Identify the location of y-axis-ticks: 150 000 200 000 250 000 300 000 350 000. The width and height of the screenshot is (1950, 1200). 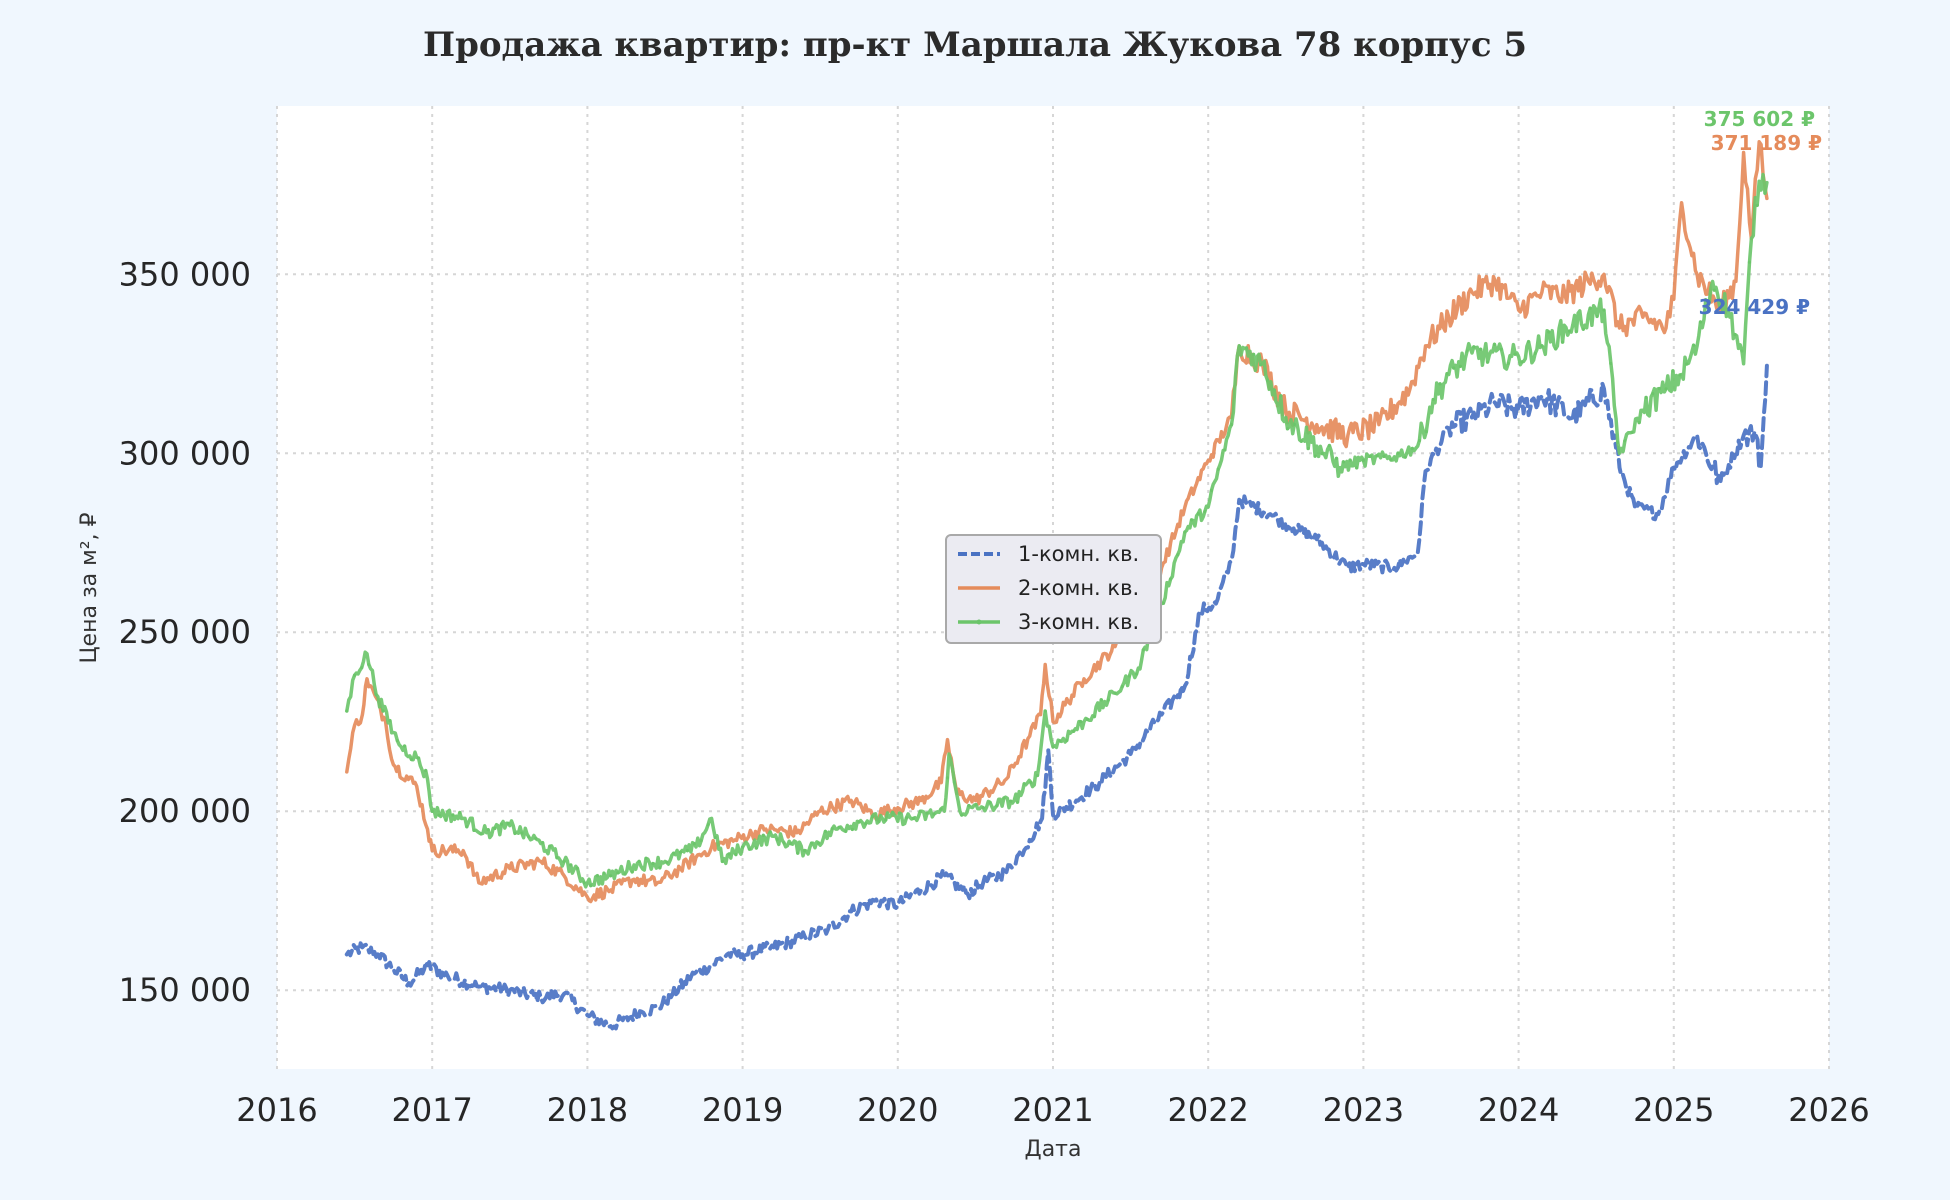
(185, 632).